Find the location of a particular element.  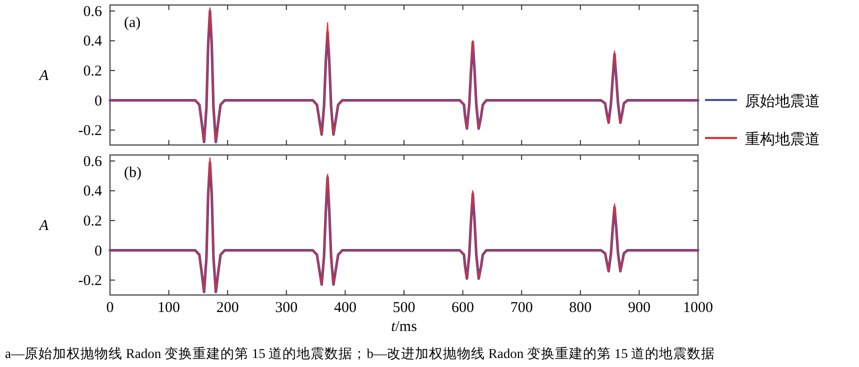

text: (a) is located at coordinates (132, 23).